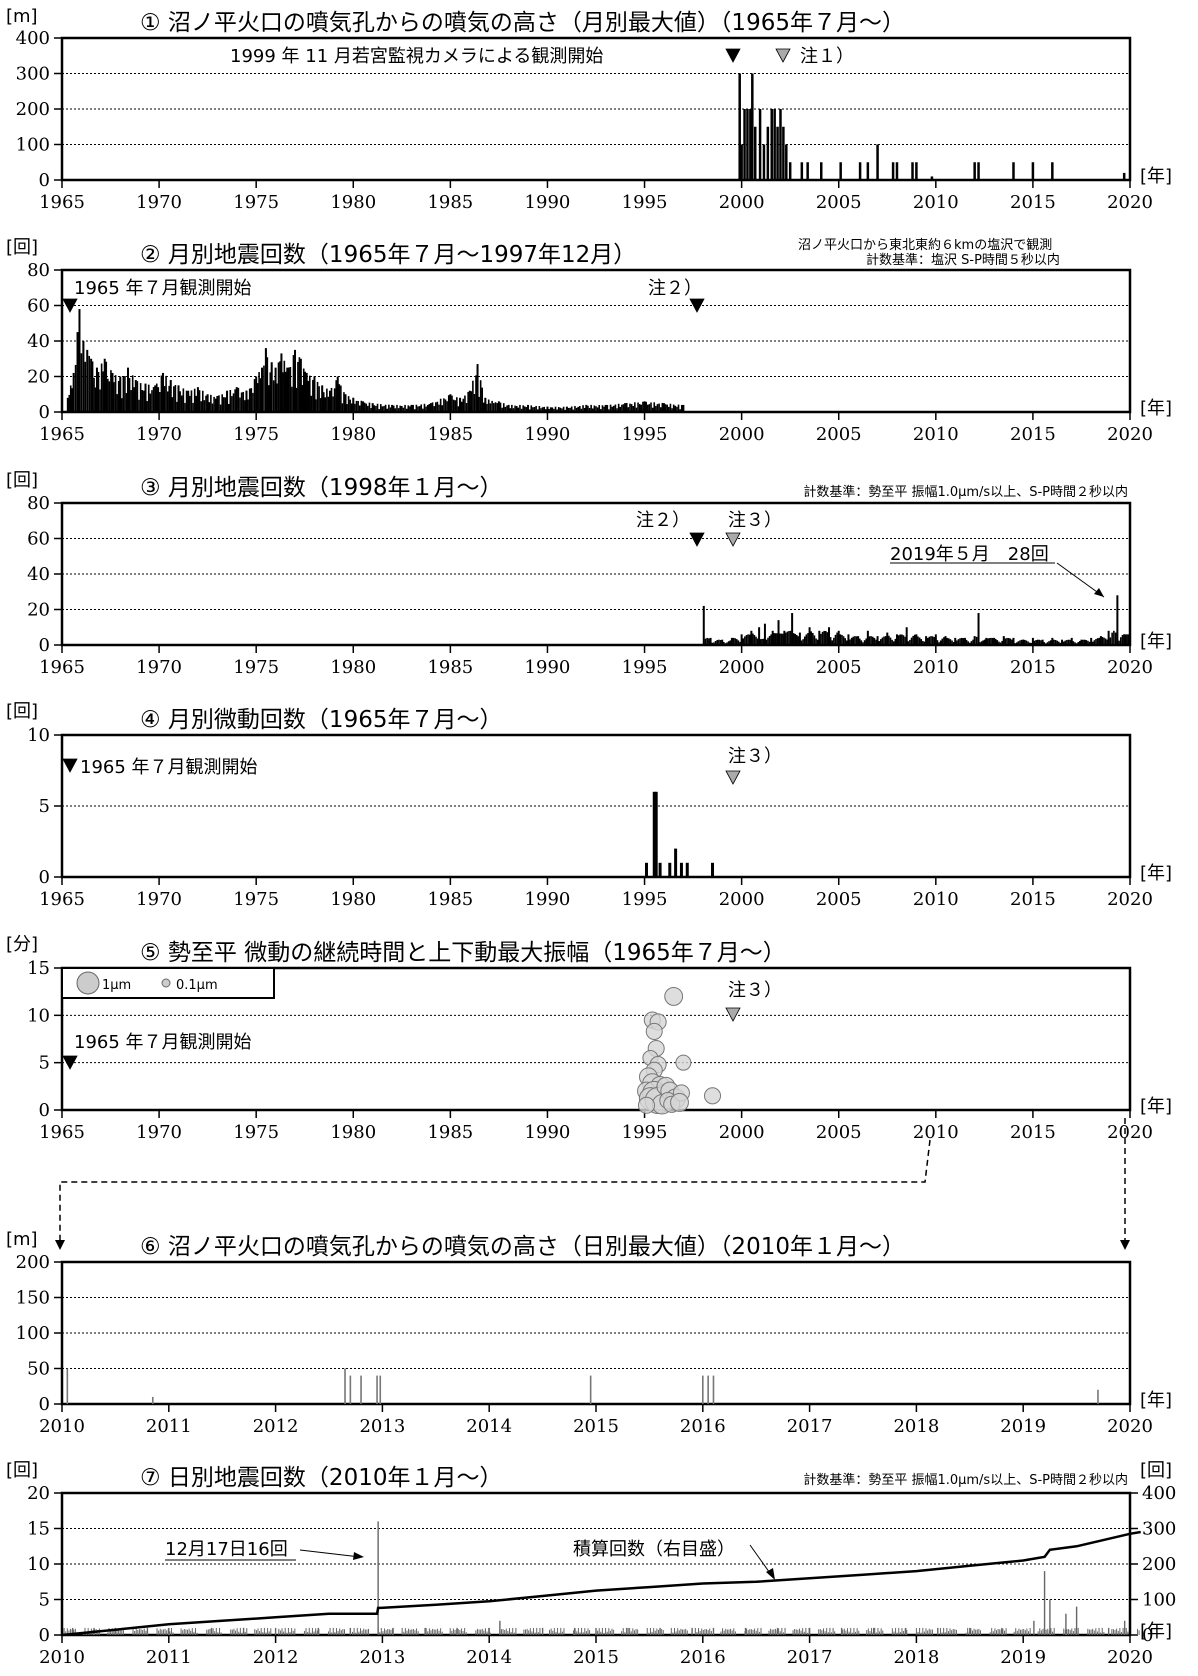 The height and width of the screenshot is (1676, 1198). I want to click on x-tick-label: 2005, so click(839, 667).